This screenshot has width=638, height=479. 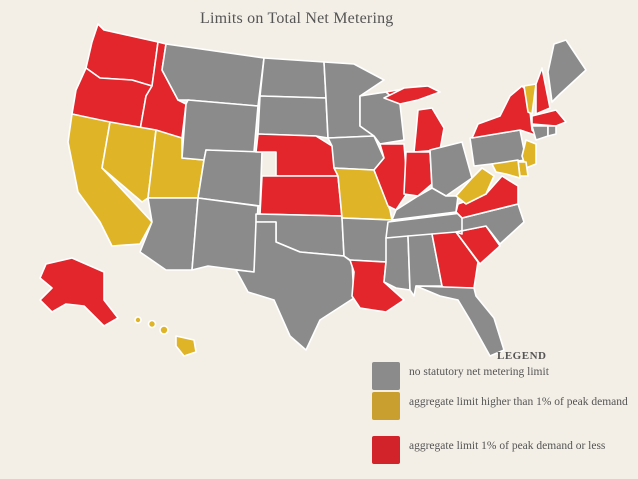 What do you see at coordinates (386, 376) in the screenshot?
I see `legend-swatch-none` at bounding box center [386, 376].